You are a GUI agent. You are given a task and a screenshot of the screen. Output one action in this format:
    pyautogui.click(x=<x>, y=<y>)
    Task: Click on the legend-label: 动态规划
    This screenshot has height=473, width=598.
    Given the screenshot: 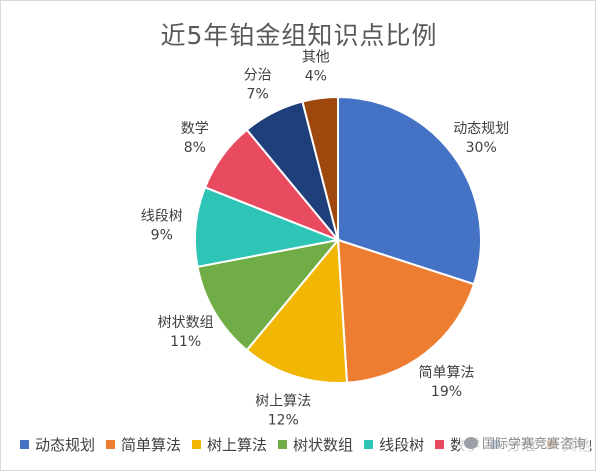 What is the action you would take?
    pyautogui.click(x=65, y=444)
    